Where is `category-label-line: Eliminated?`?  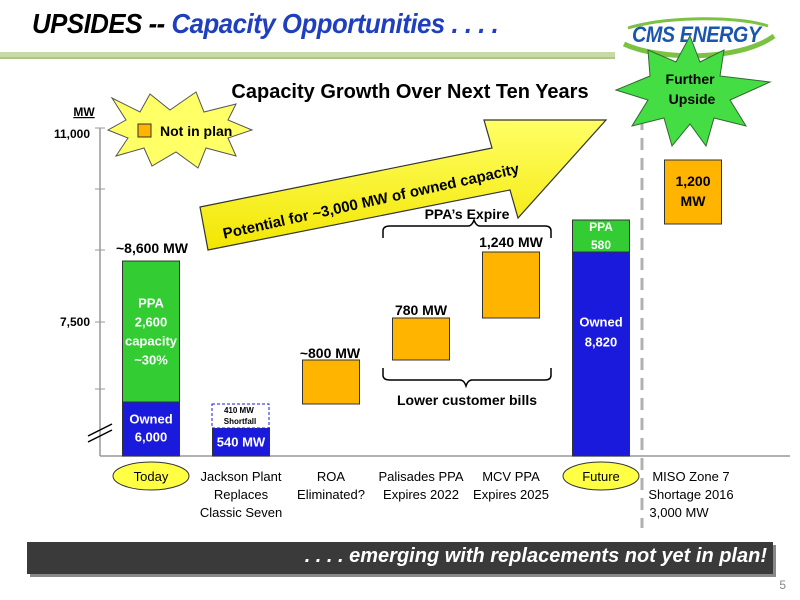 category-label-line: Eliminated? is located at coordinates (331, 494).